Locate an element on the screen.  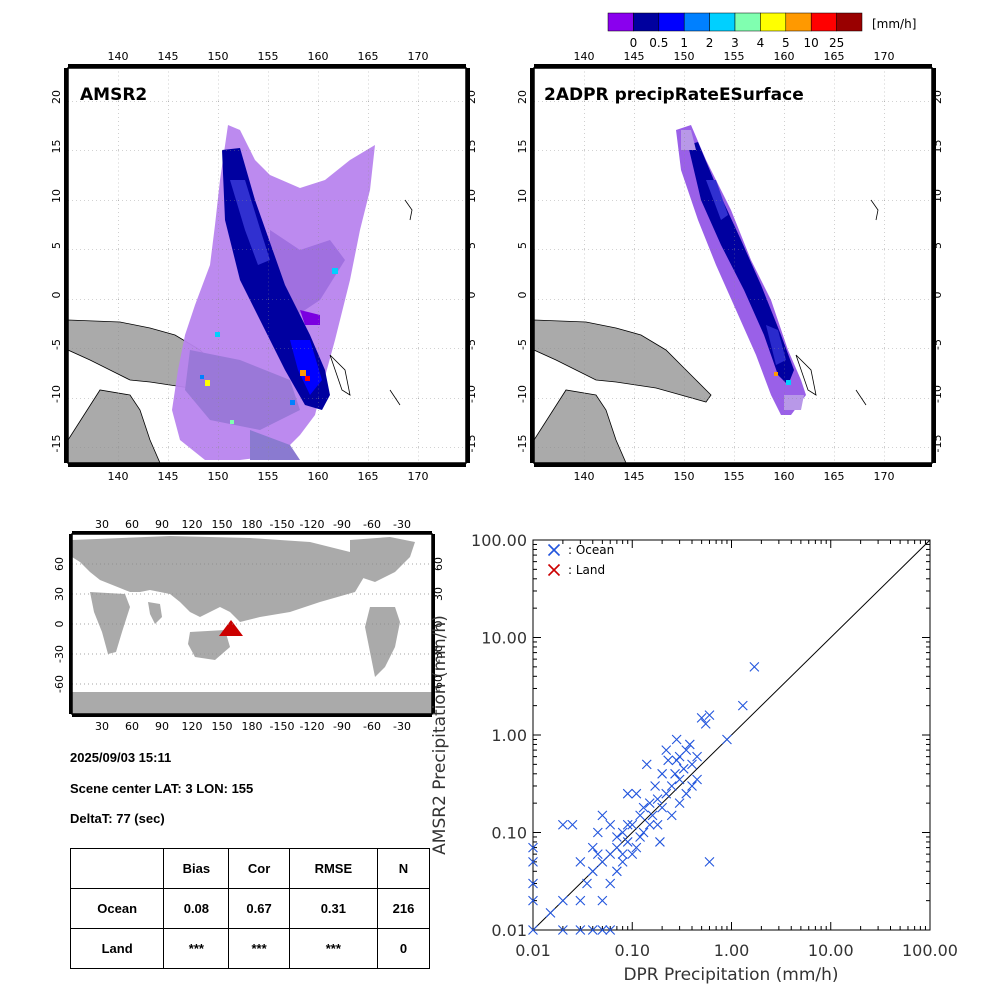
x-tick-label: 10.00 is located at coordinates (831, 950).